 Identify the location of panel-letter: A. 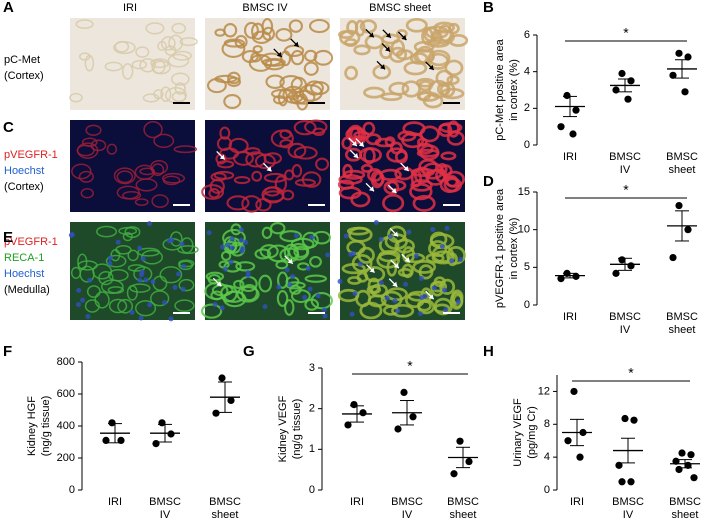
(8, 8).